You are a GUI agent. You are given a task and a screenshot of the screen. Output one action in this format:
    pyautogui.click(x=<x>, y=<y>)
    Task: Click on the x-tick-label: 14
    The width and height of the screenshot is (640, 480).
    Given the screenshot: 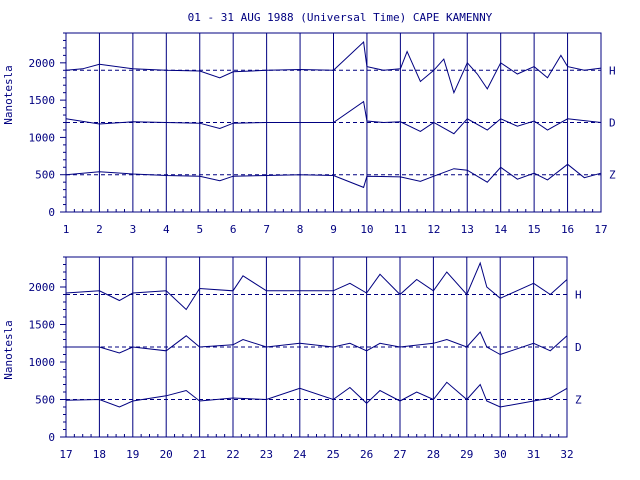 What is the action you would take?
    pyautogui.click(x=501, y=229)
    